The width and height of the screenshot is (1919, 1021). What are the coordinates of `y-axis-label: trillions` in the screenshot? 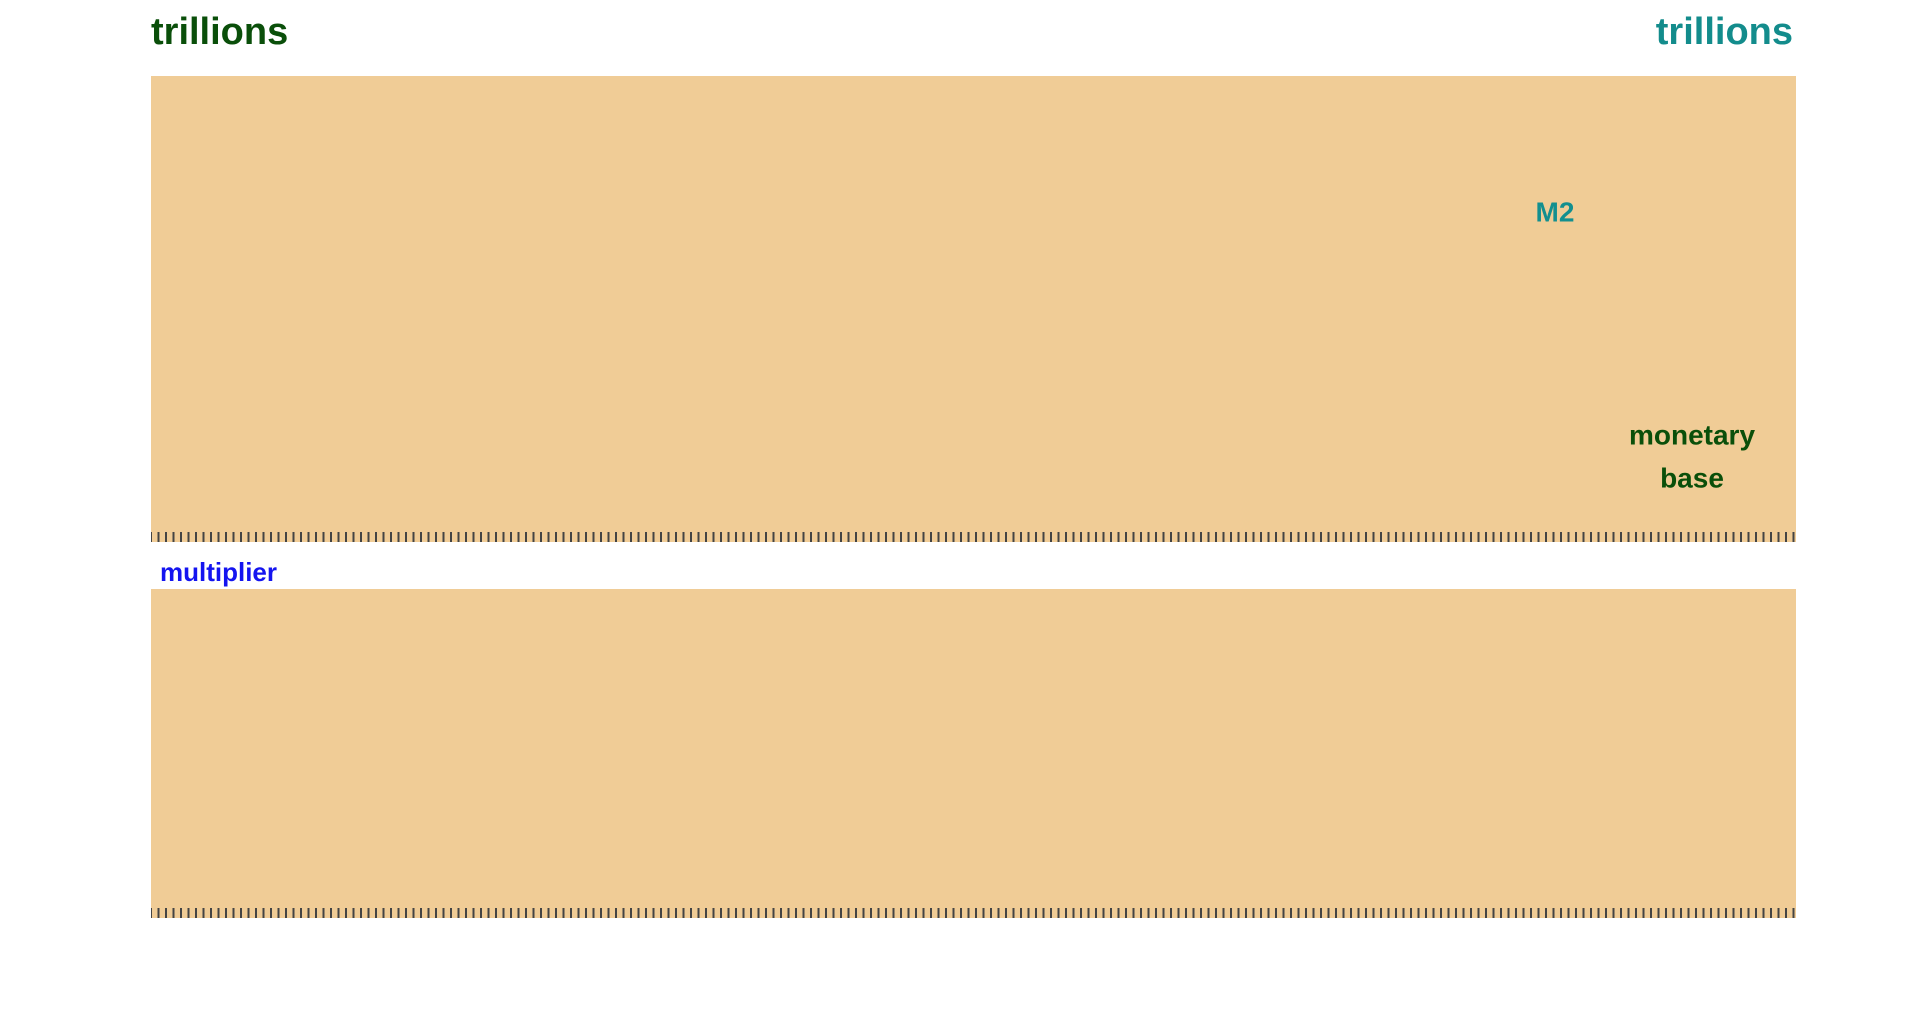 It's located at (219, 32).